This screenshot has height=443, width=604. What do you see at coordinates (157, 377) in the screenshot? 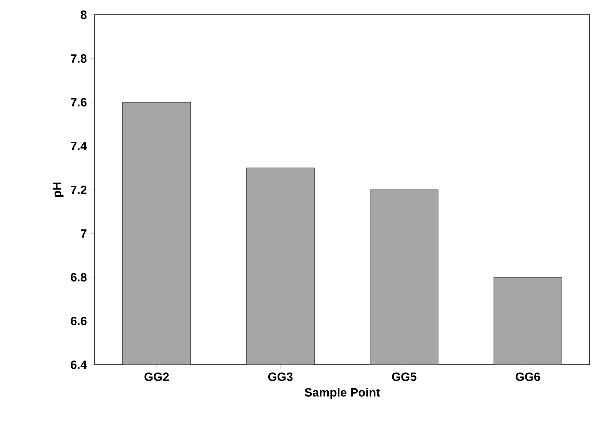
I see `x-tick-label: GG2` at bounding box center [157, 377].